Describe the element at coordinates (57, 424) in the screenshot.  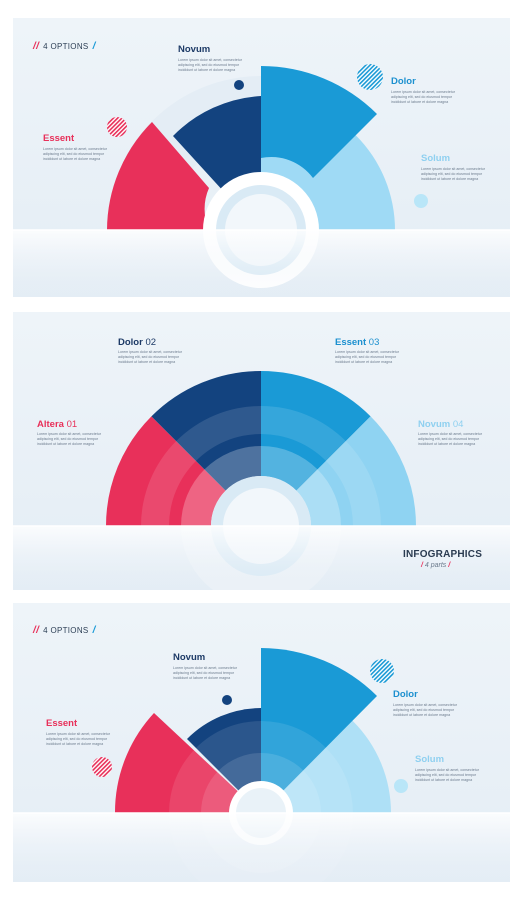
I see `label-altera: Altera 01` at that location.